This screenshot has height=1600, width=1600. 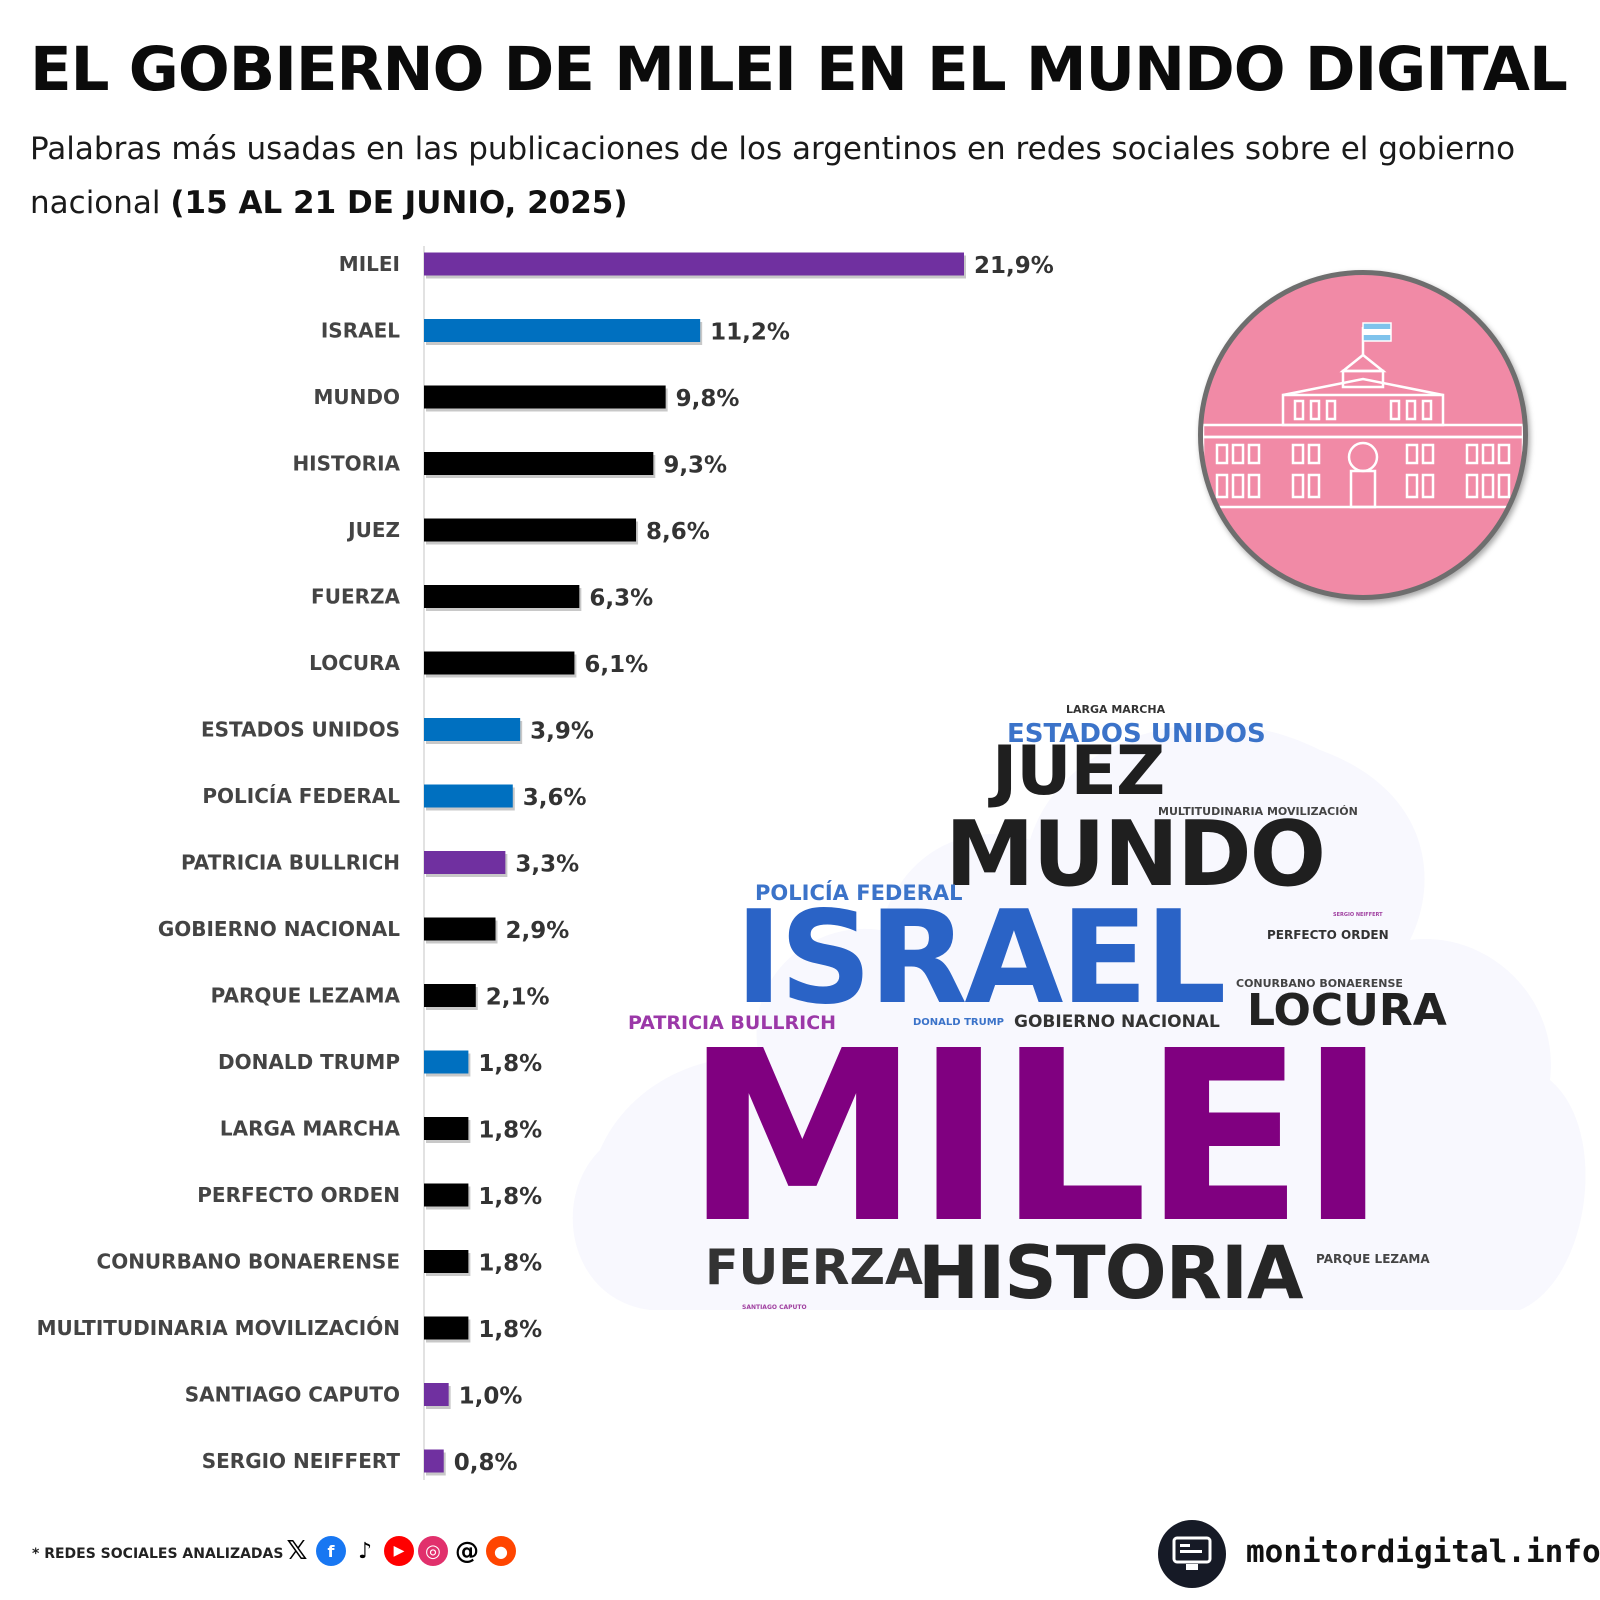 What do you see at coordinates (1117, 1022) in the screenshot?
I see `cloud-word: GOBIERNO NACIONAL` at bounding box center [1117, 1022].